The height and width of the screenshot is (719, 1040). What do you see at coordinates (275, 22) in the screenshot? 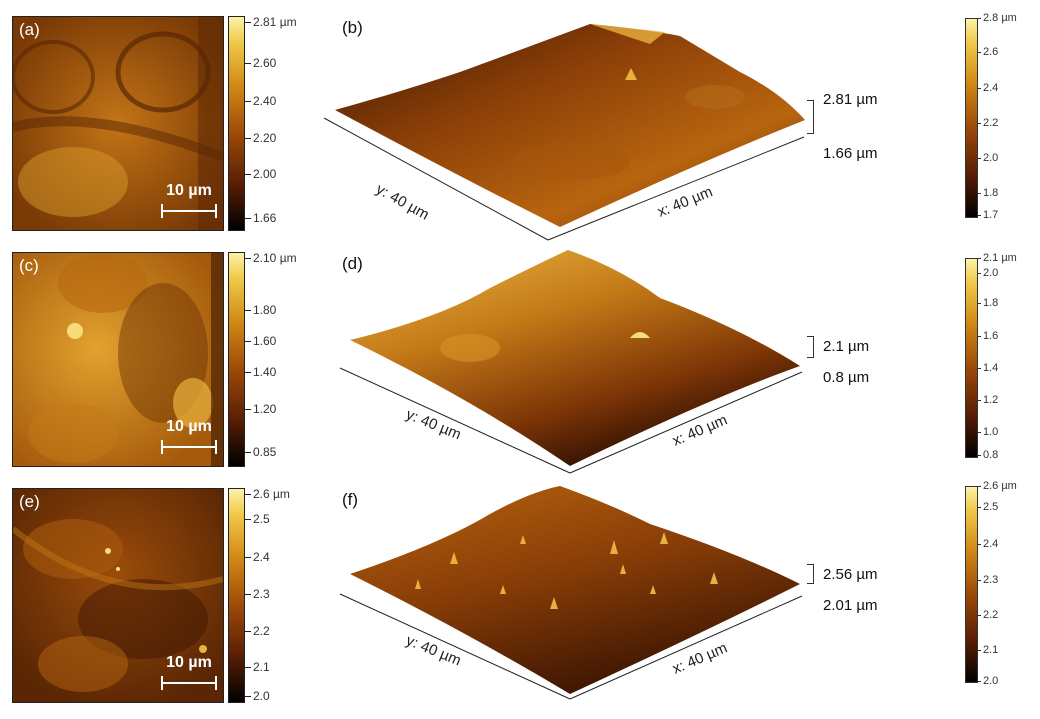
I see `colorbar-label: 2.81 µm` at bounding box center [275, 22].